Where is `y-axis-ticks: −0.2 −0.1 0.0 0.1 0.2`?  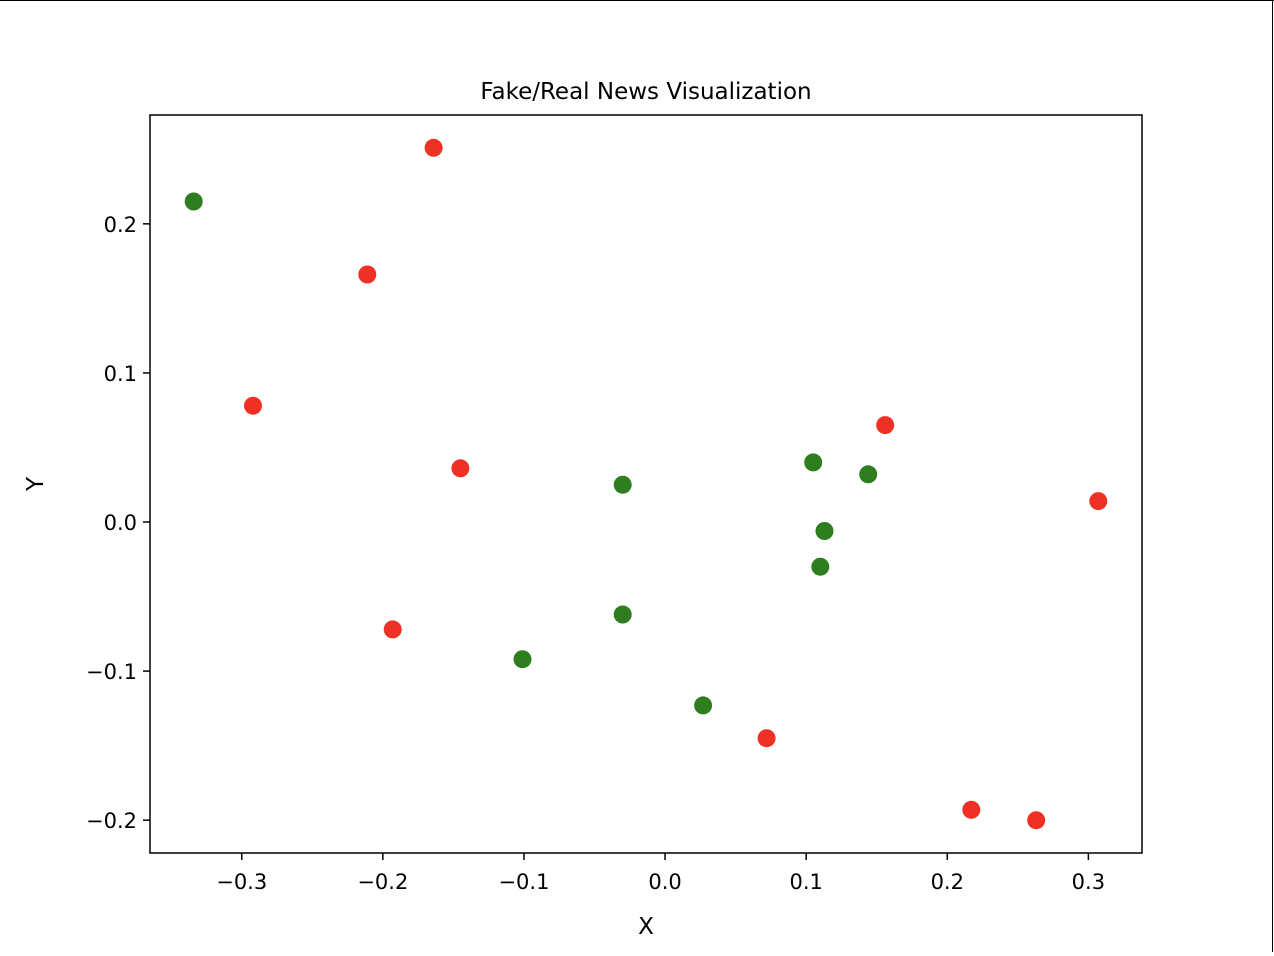 y-axis-ticks: −0.2 −0.1 0.0 0.1 0.2 is located at coordinates (118, 523).